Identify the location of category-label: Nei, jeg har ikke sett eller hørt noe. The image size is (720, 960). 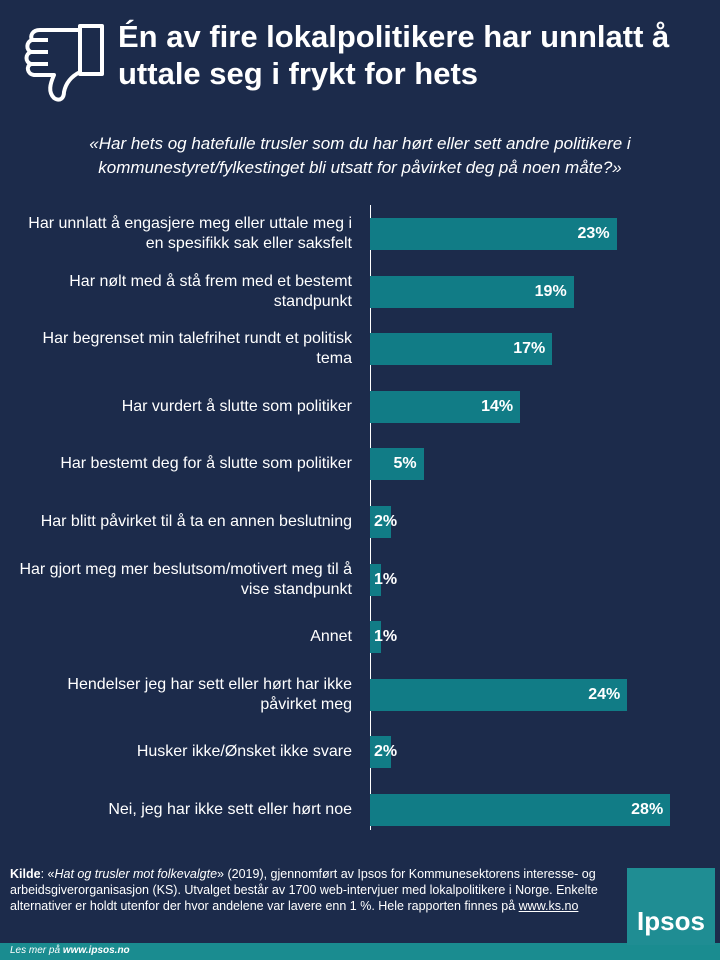
(230, 809).